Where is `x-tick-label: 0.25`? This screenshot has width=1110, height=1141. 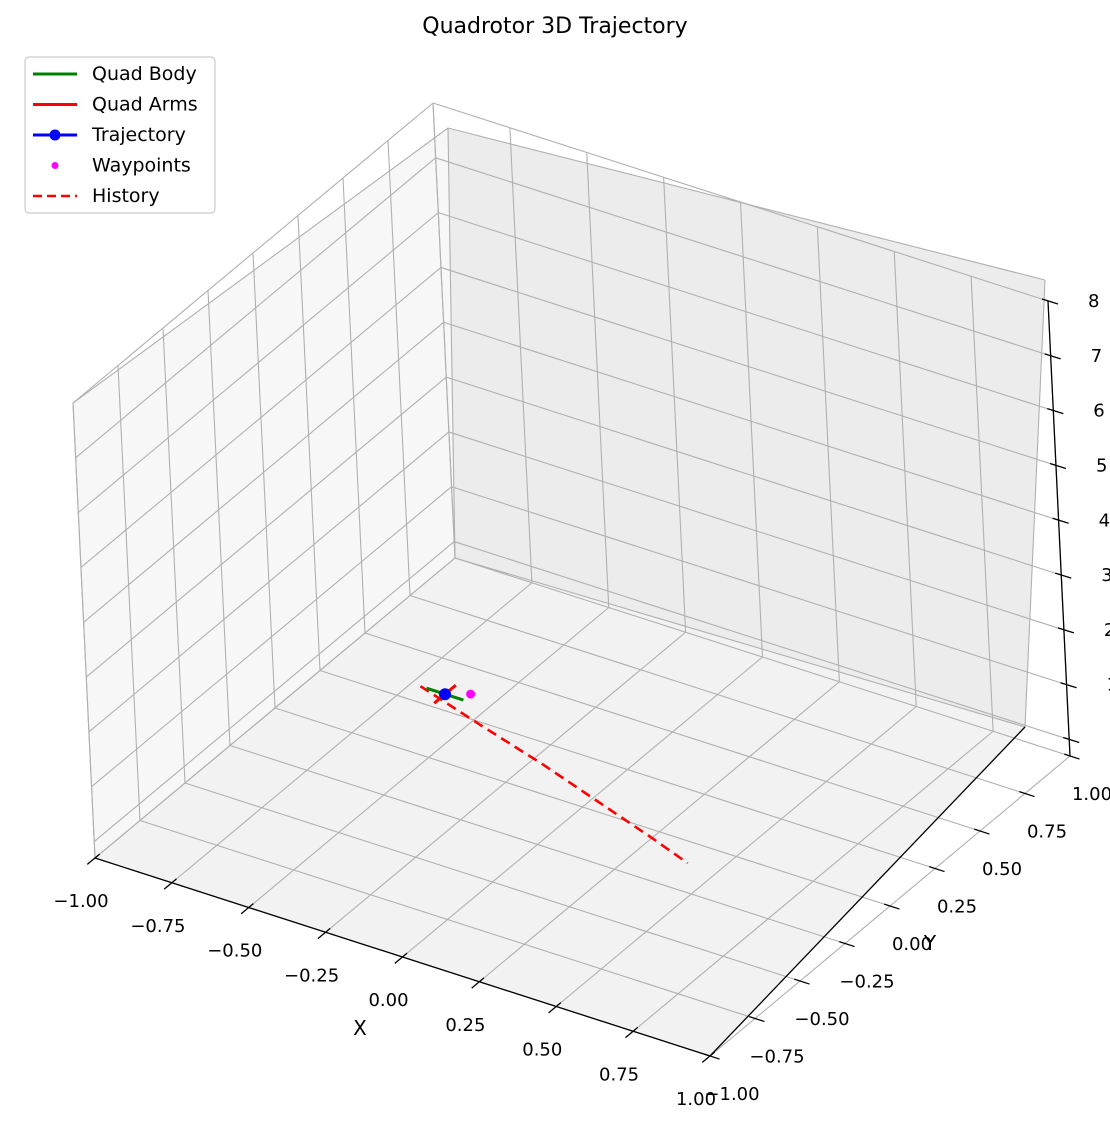 x-tick-label: 0.25 is located at coordinates (465, 1025).